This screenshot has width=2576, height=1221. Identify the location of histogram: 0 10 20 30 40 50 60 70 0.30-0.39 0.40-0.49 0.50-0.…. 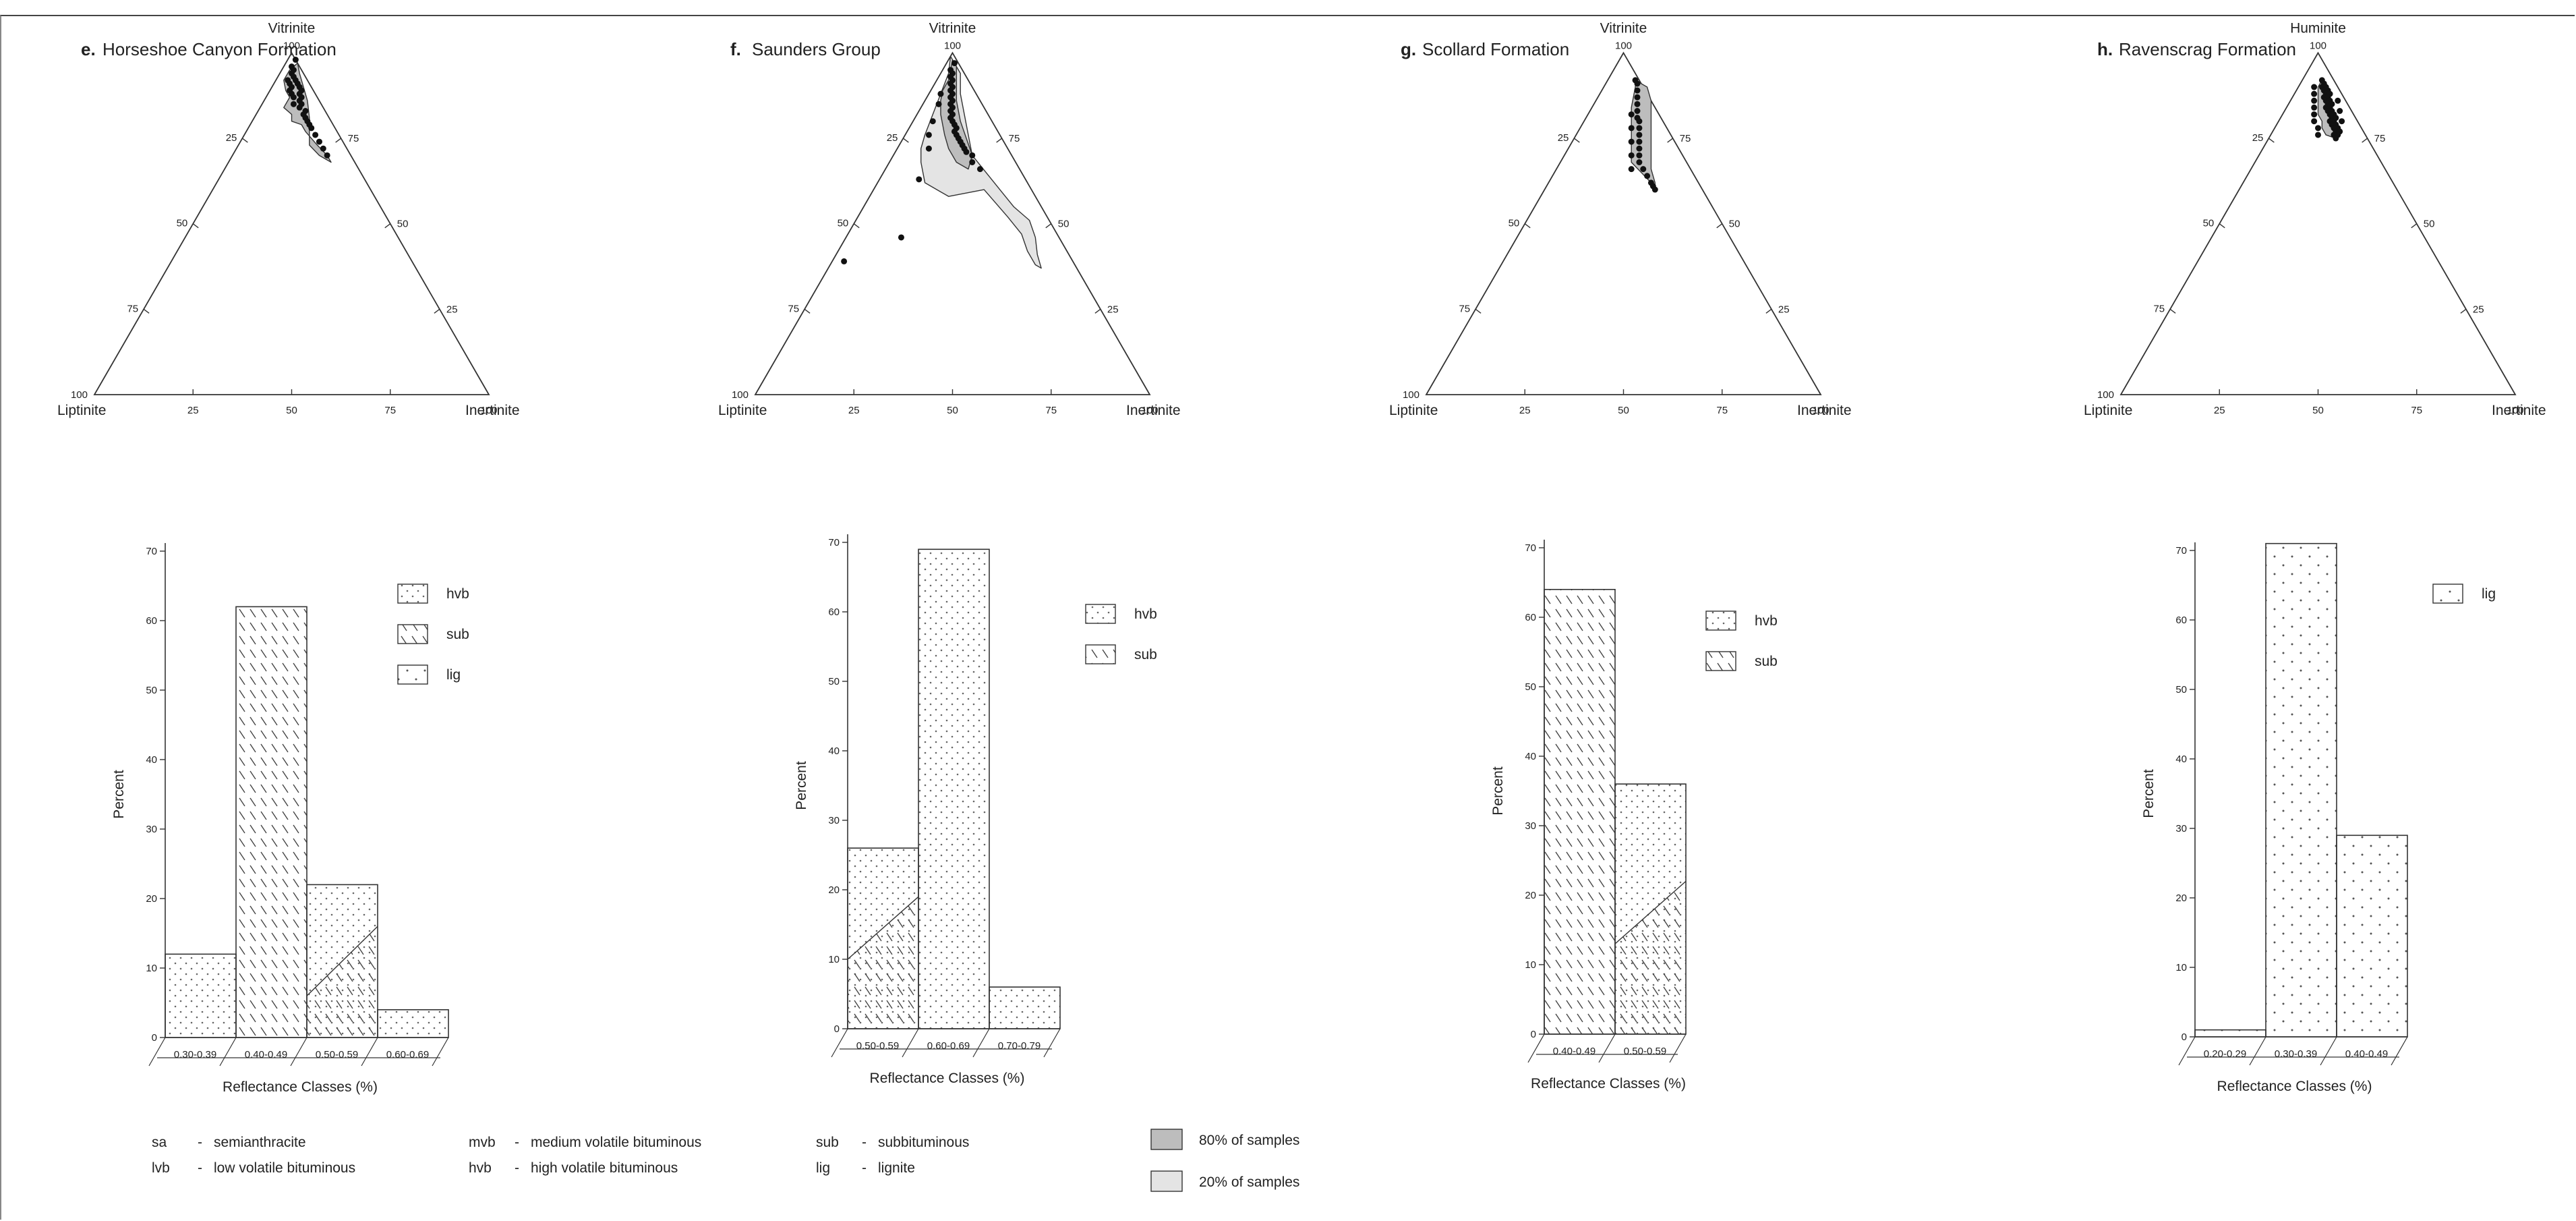
(280, 819).